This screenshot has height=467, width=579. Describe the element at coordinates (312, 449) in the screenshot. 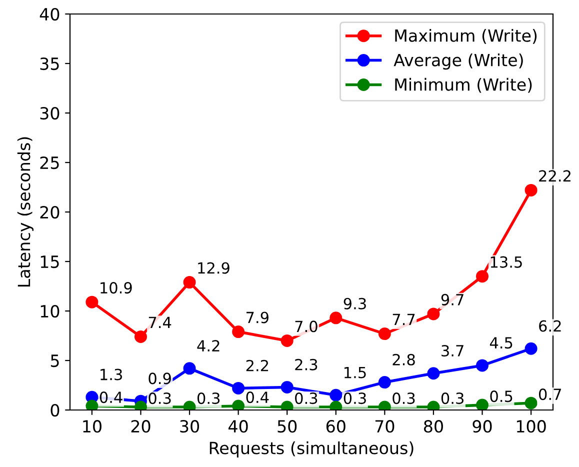

I see `x-axis-title: Requests (simultaneous)` at that location.